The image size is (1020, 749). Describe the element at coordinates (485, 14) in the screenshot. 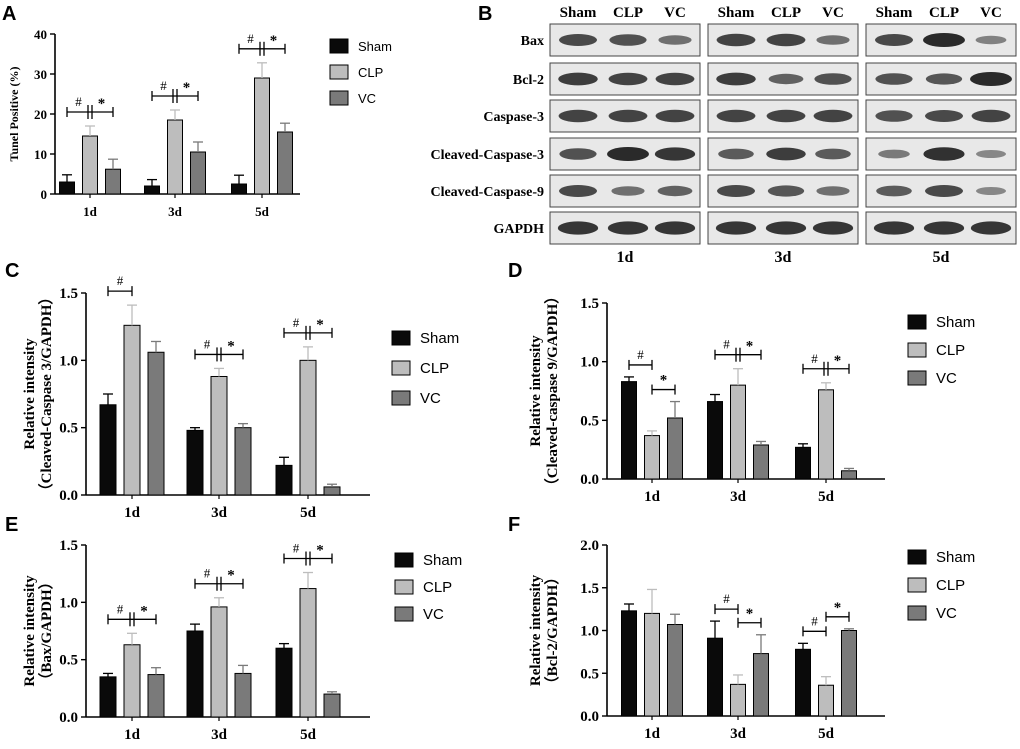

I see `panel-label: B` at that location.